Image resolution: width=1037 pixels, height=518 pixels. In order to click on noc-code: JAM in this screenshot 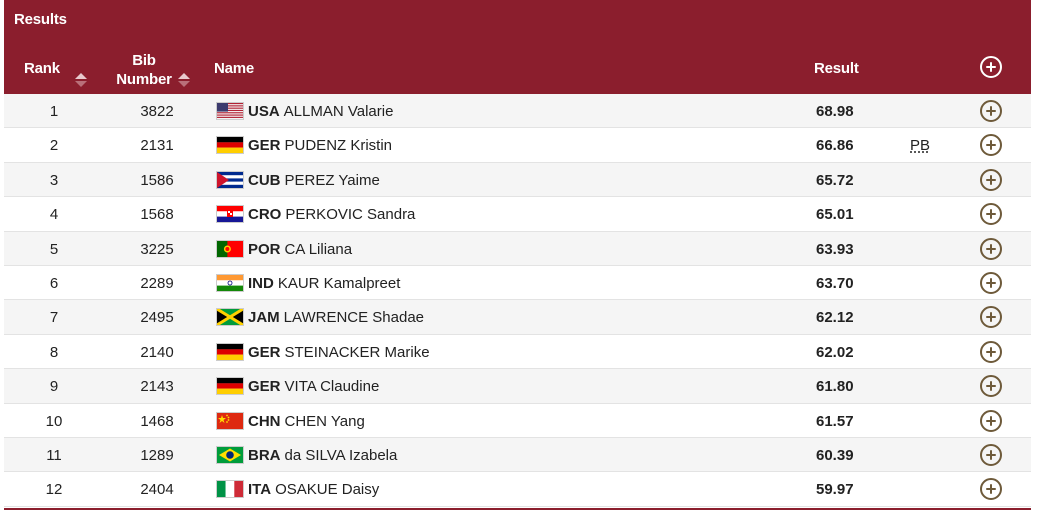, I will do `click(264, 318)`.